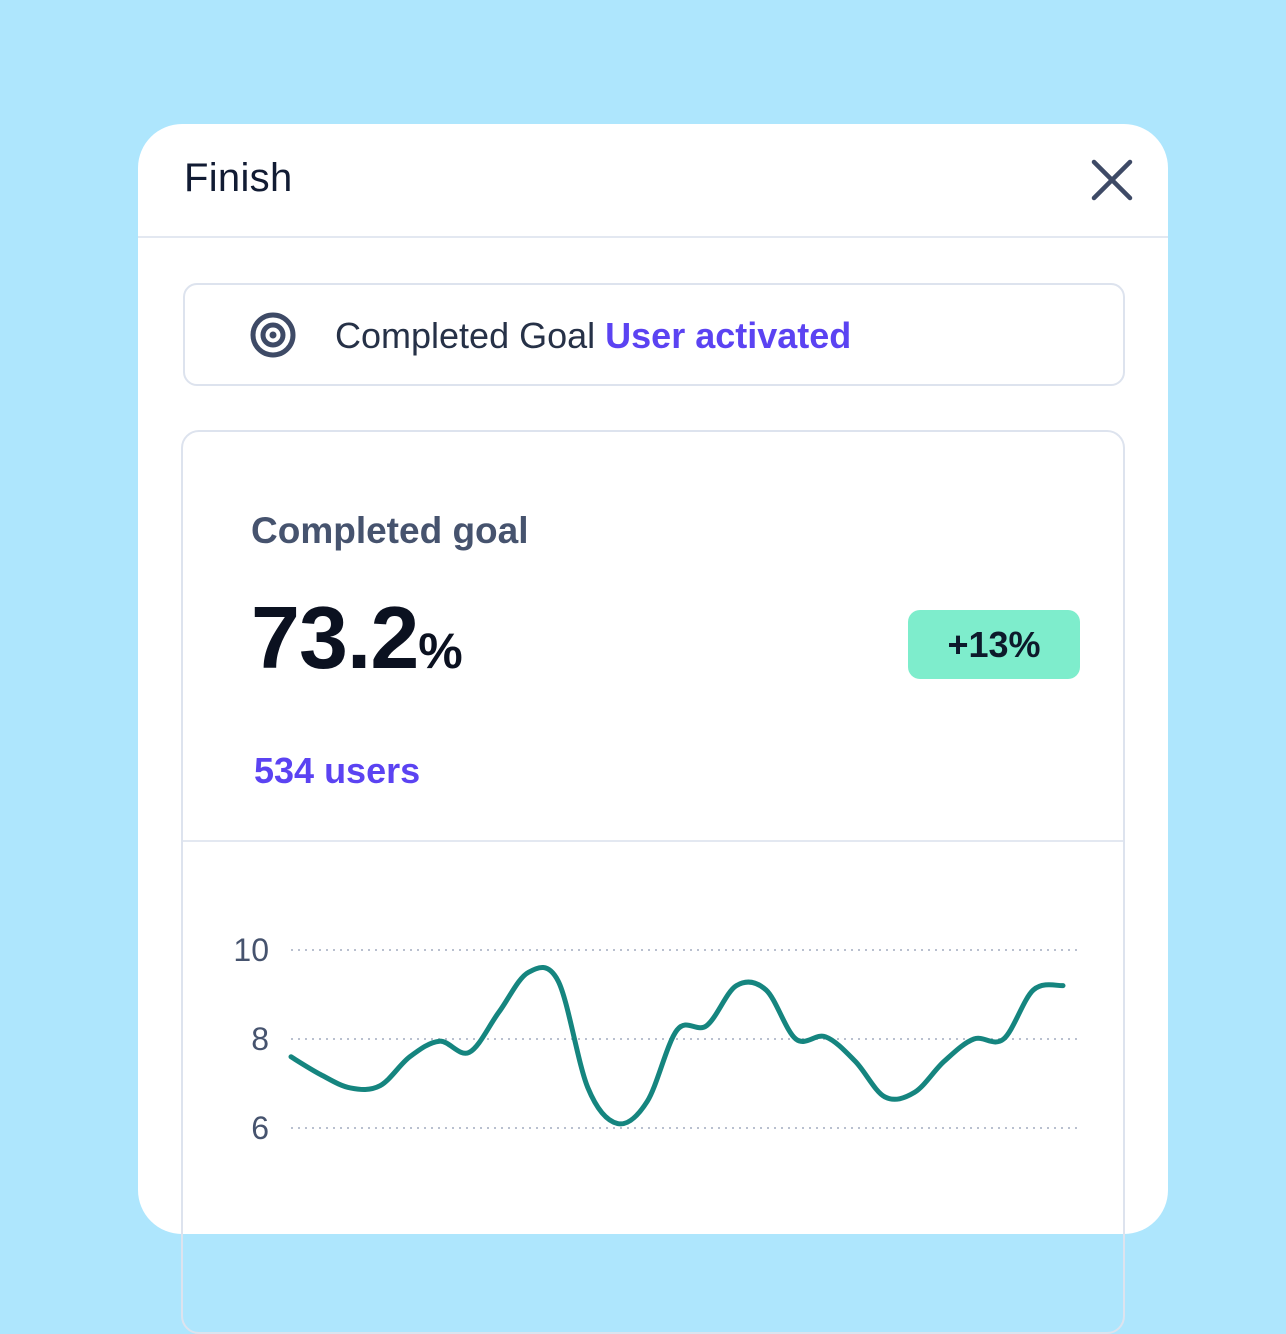 The height and width of the screenshot is (1334, 1286). I want to click on y-tick-label: 6, so click(260, 1128).